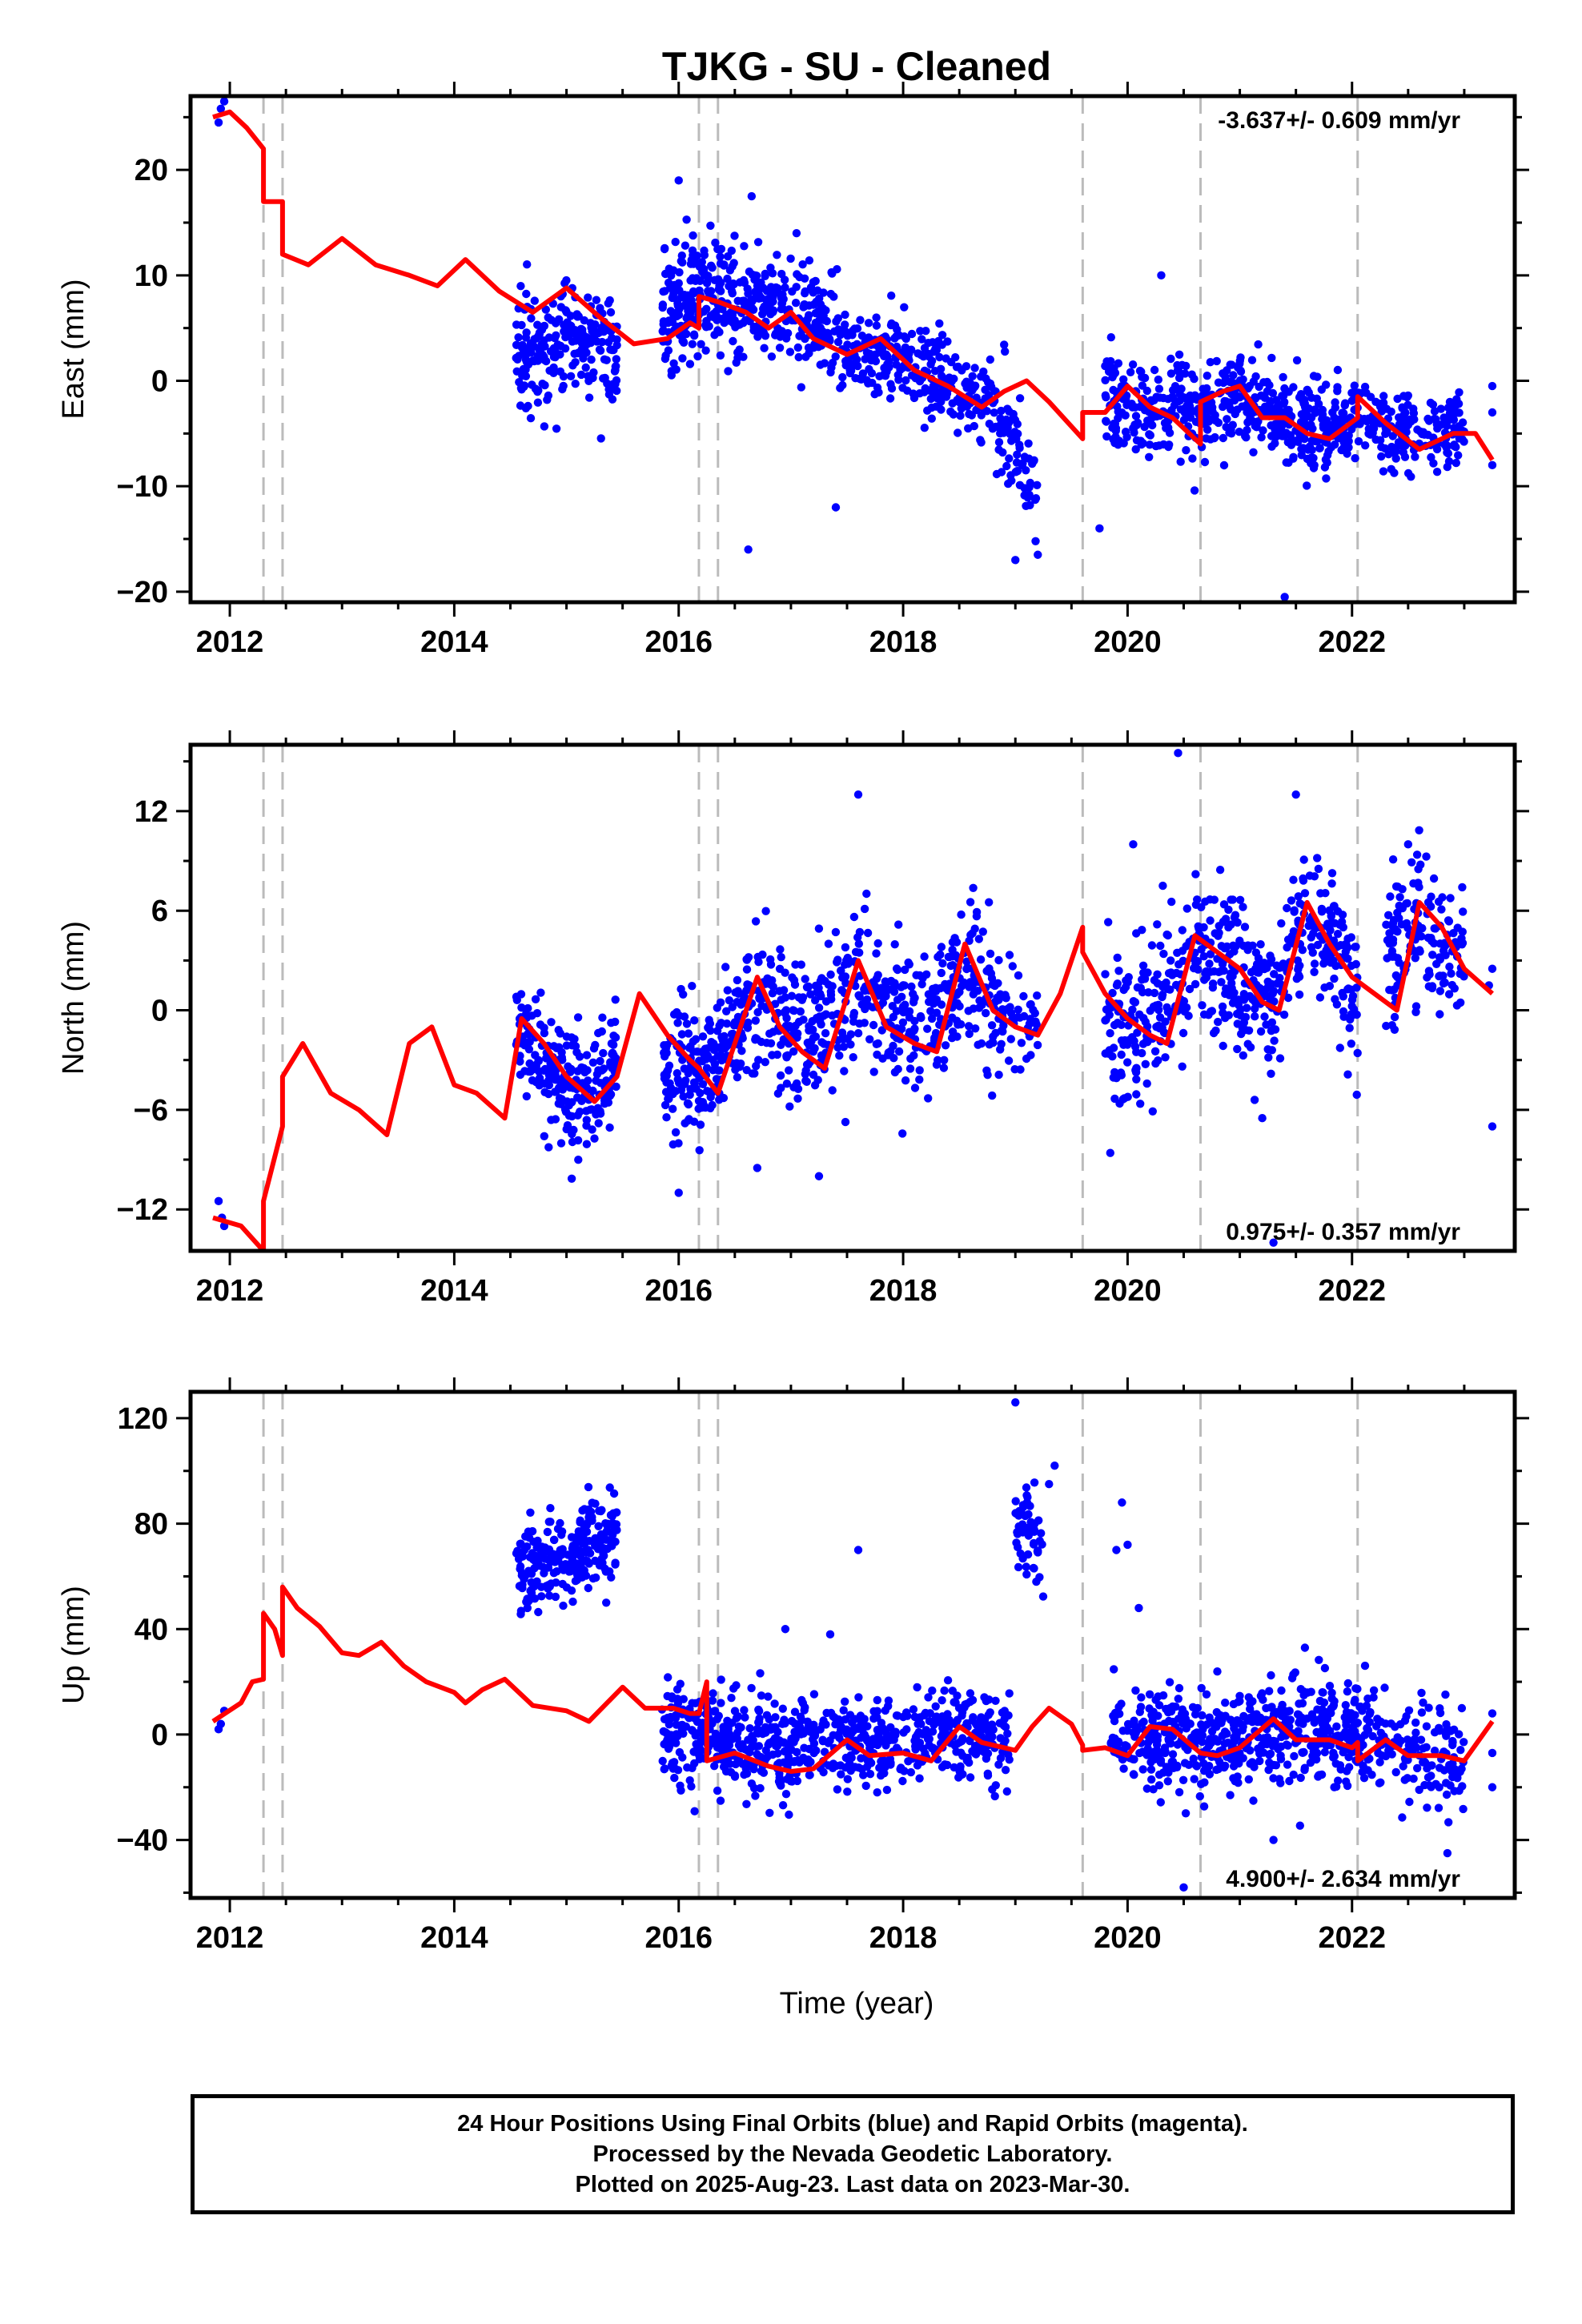  I want to click on y-tick-label: −6, so click(151, 1111).